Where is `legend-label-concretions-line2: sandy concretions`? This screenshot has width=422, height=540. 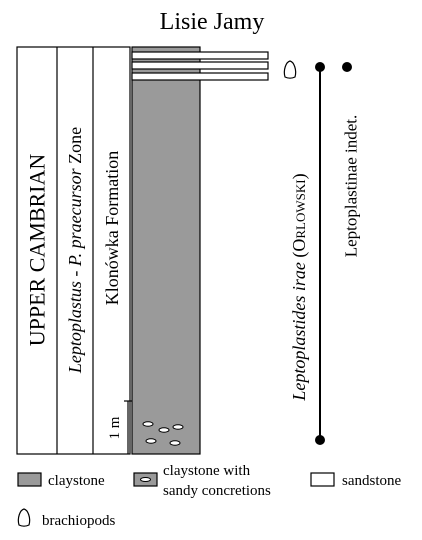
legend-label-concretions-line2: sandy concretions is located at coordinates (217, 491).